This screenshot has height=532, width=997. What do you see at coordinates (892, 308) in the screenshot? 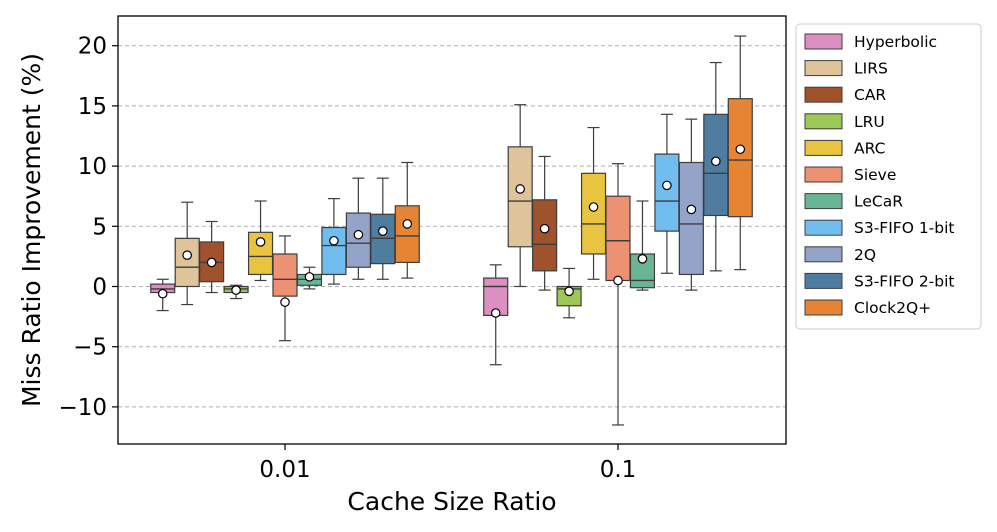
I see `legend-label: Clock2Q+` at bounding box center [892, 308].